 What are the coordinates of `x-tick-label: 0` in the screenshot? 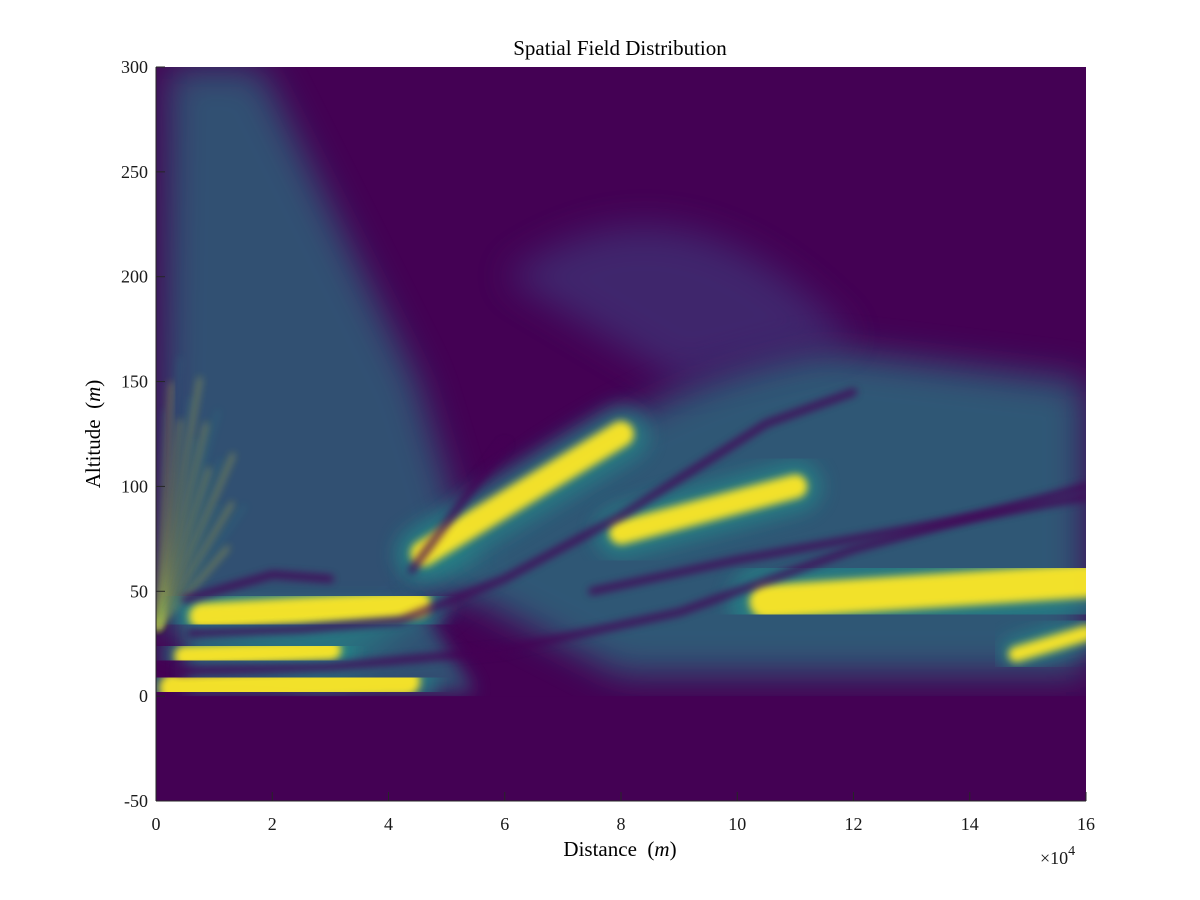 It's located at (156, 824).